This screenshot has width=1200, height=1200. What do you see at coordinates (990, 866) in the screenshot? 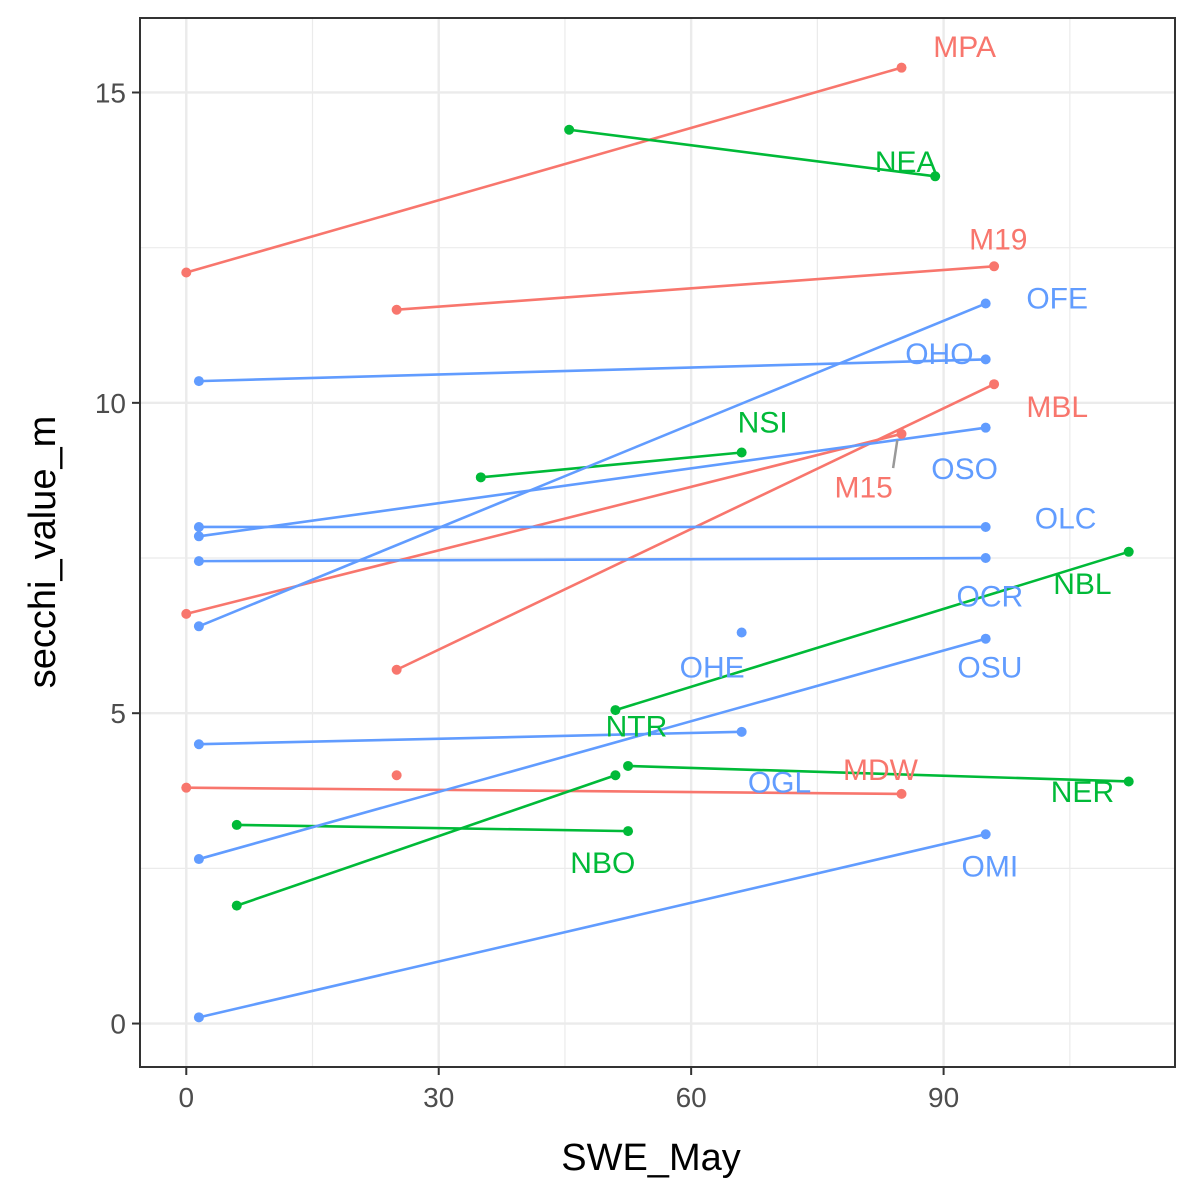
I see `label-omi: OMI` at bounding box center [990, 866].